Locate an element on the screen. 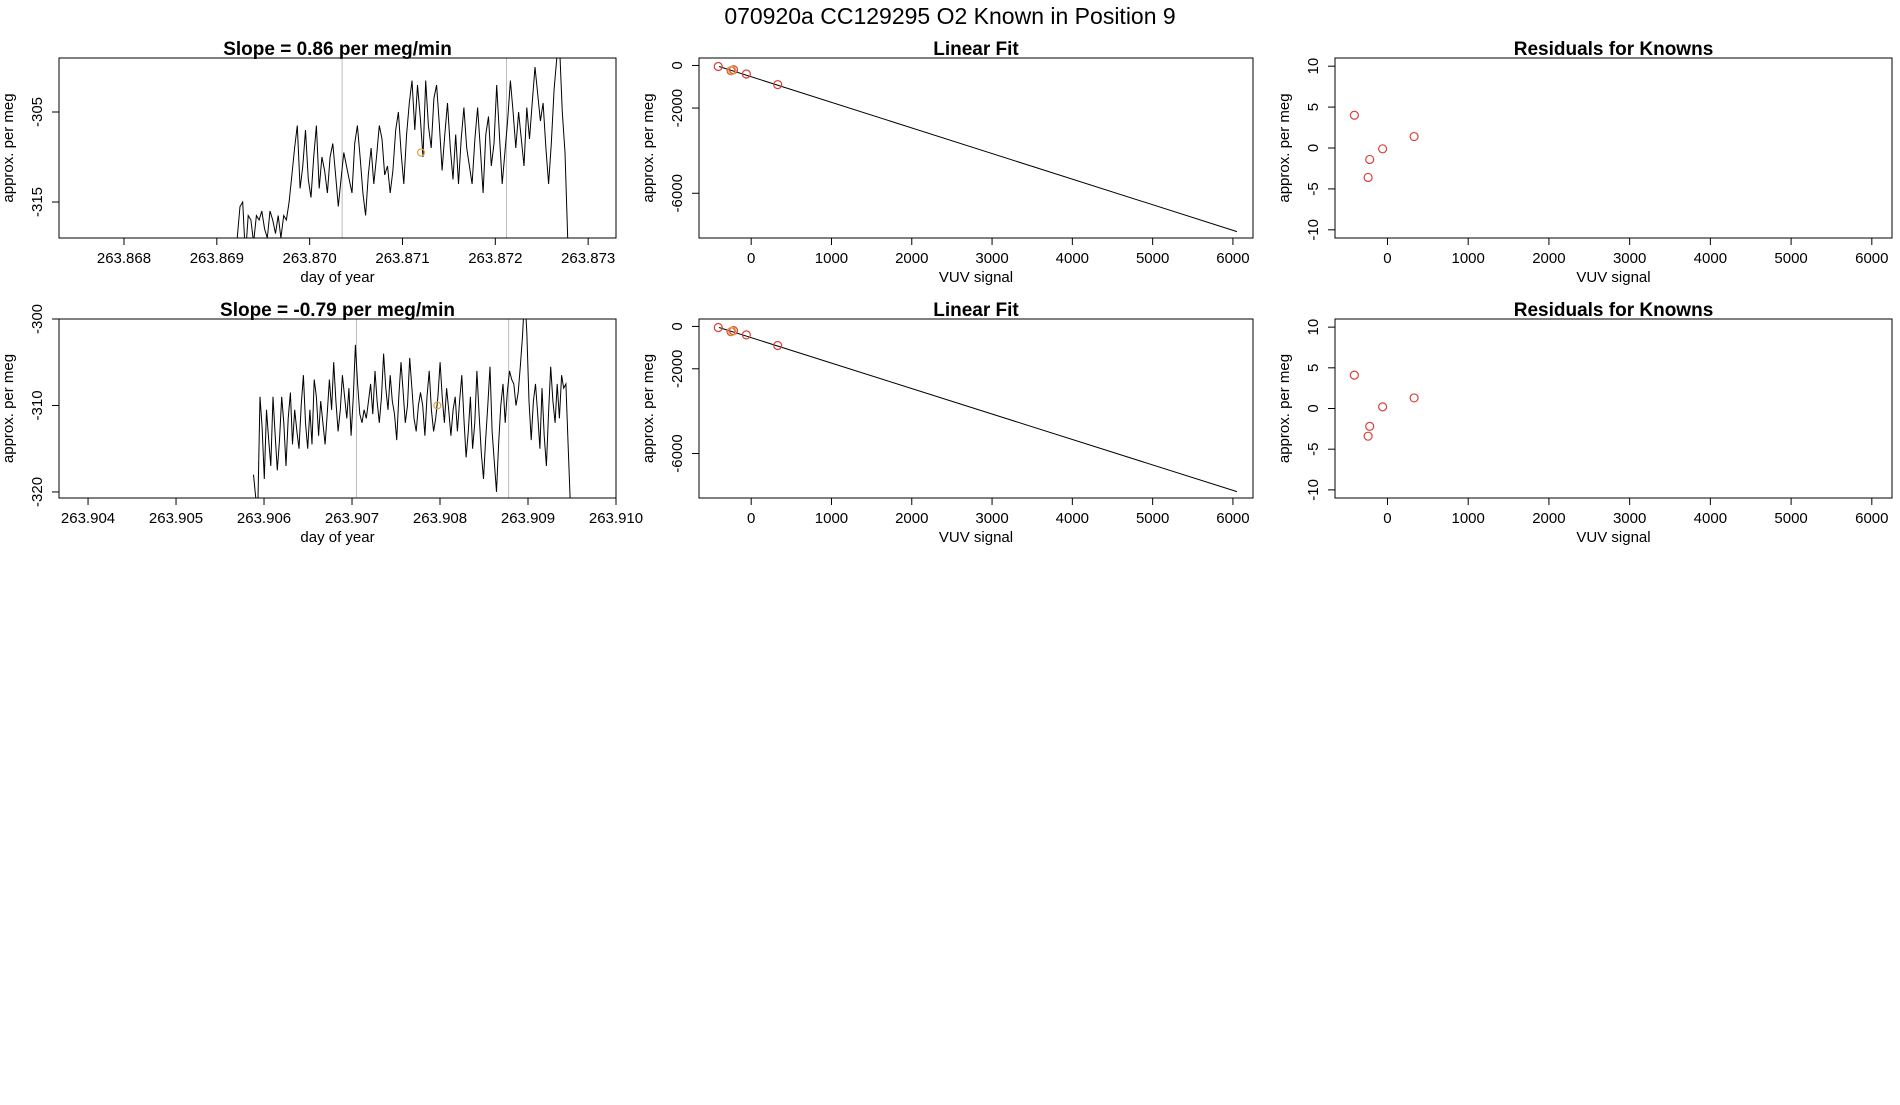 The image size is (1900, 1105). ts1-plot-area is located at coordinates (402, 148).